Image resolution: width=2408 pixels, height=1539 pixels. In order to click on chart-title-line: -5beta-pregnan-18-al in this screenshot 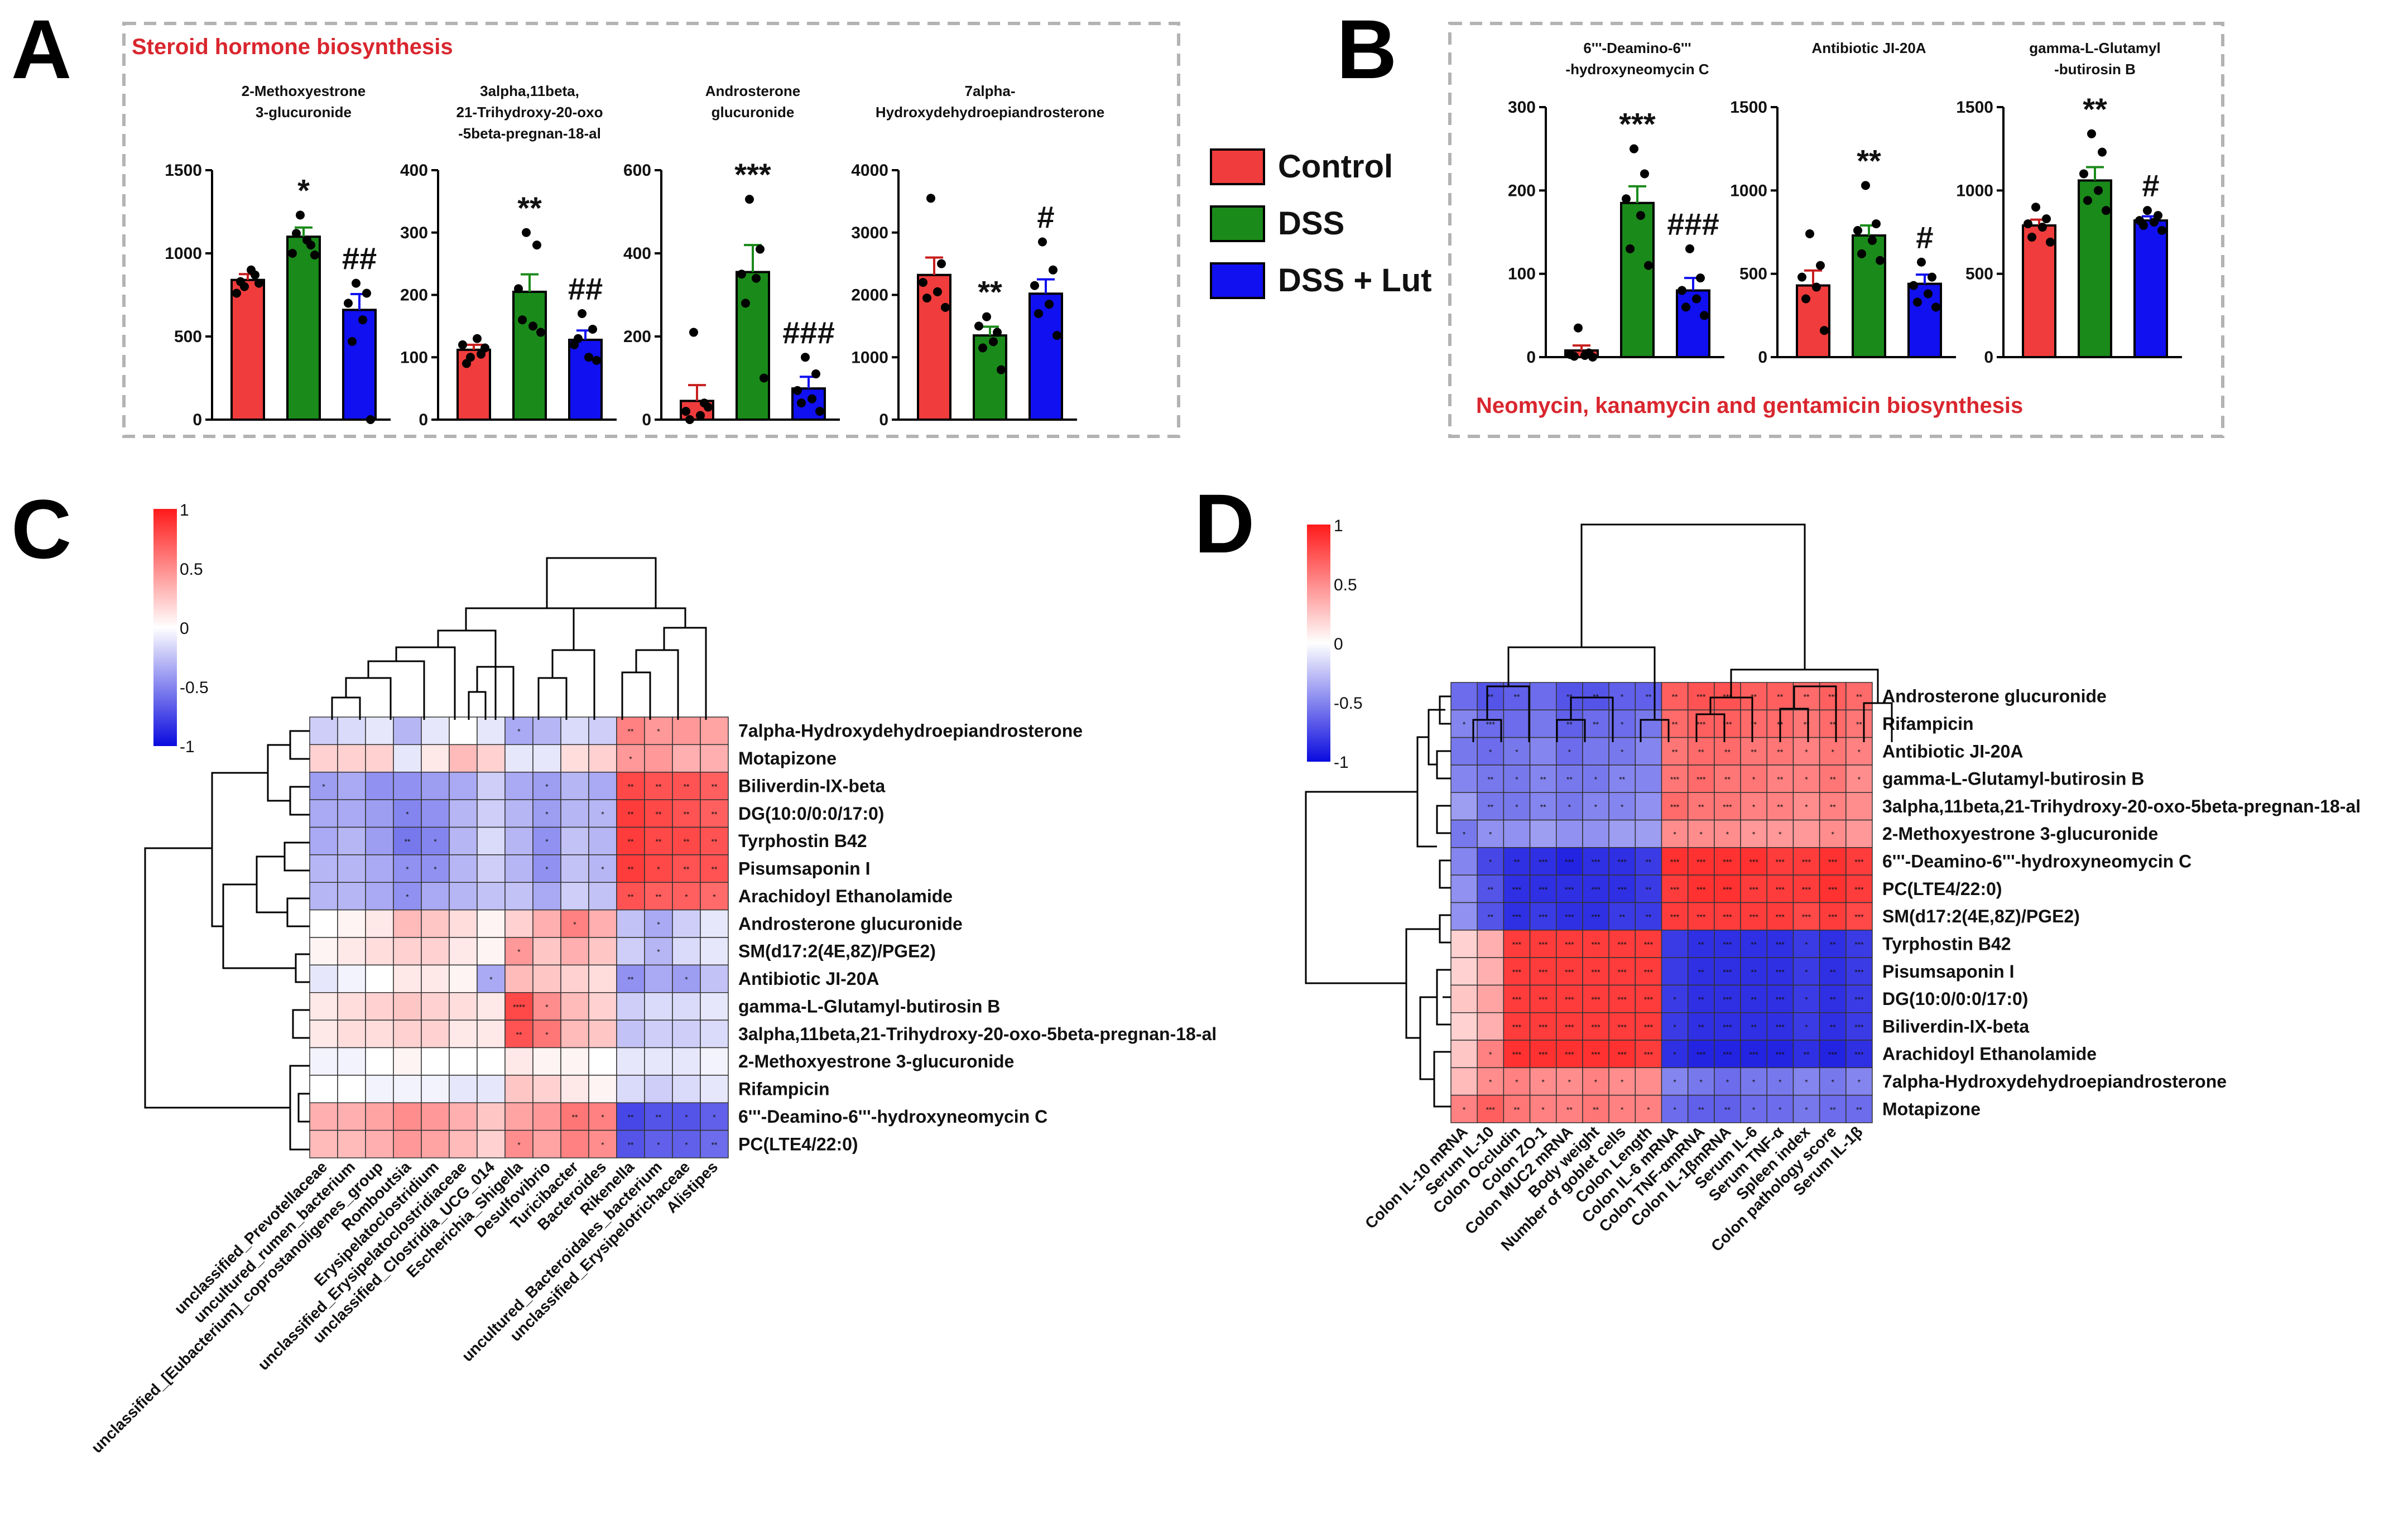, I will do `click(529, 133)`.